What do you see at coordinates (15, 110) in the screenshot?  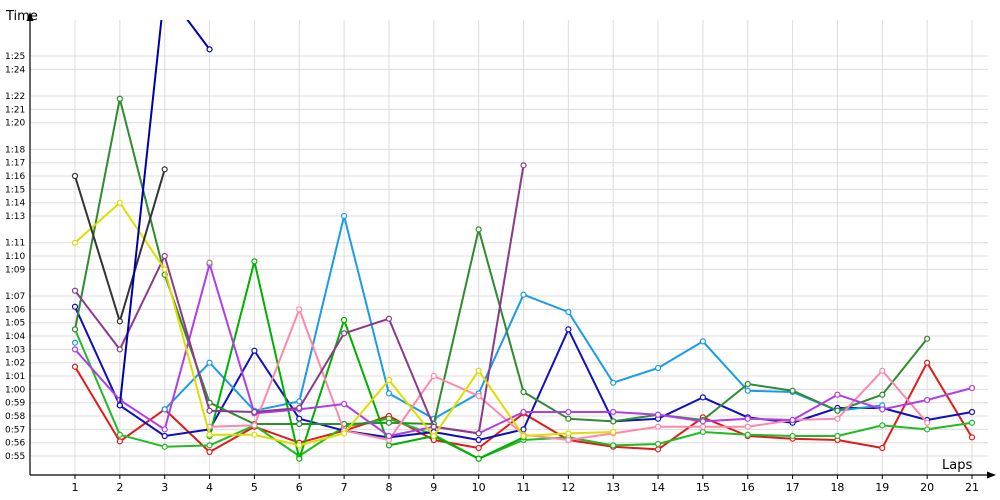 I see `y-tick-label: 1:21` at bounding box center [15, 110].